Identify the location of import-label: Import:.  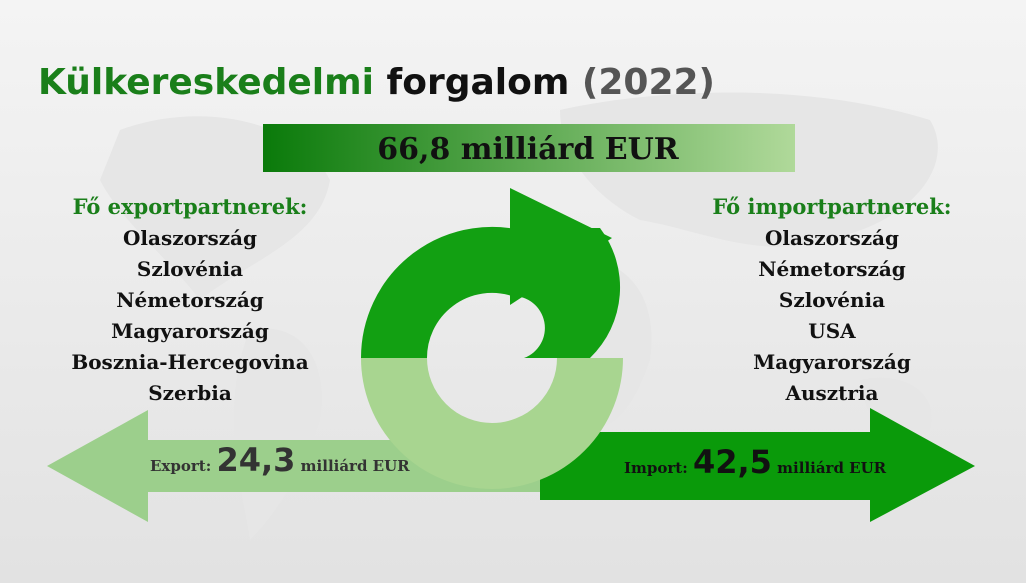
(656, 468).